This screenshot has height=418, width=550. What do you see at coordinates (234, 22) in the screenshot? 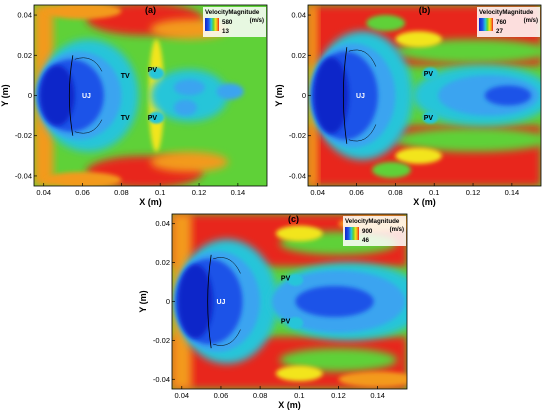
I see `legend: VelocityMagnitude (m/s) 580 13` at bounding box center [234, 22].